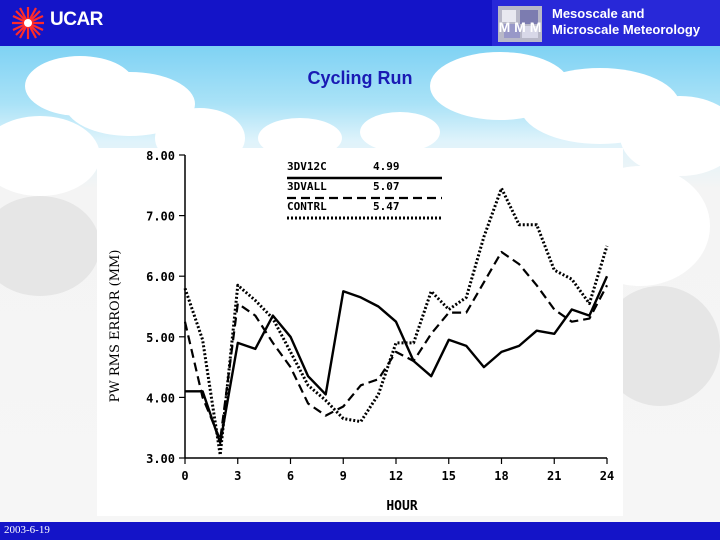 The width and height of the screenshot is (720, 540). I want to click on legend-name: 3DVALL, so click(307, 186).